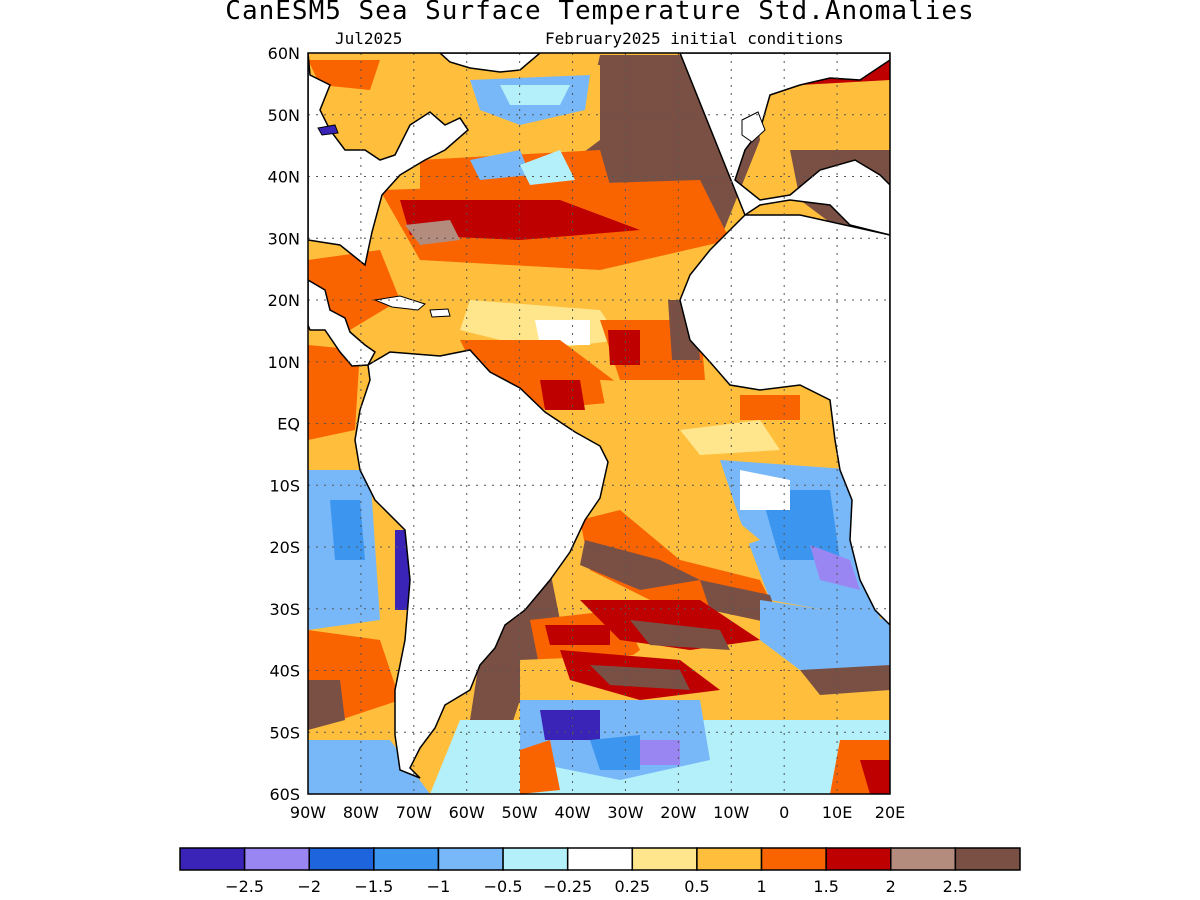  What do you see at coordinates (288, 424) in the screenshot?
I see `lat-tick-label: EQ` at bounding box center [288, 424].